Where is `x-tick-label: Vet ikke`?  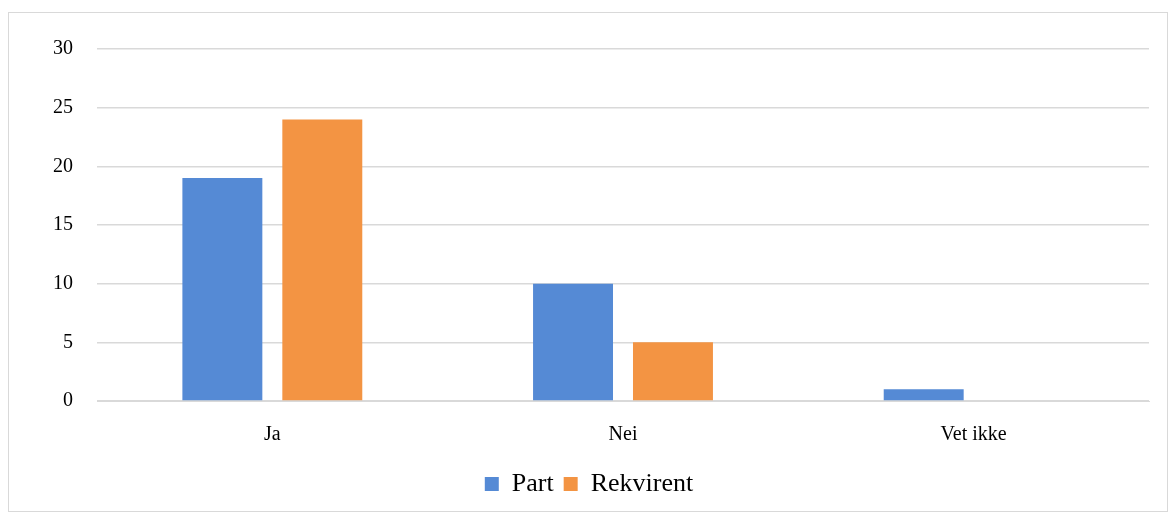
x-tick-label: Vet ikke is located at coordinates (973, 433).